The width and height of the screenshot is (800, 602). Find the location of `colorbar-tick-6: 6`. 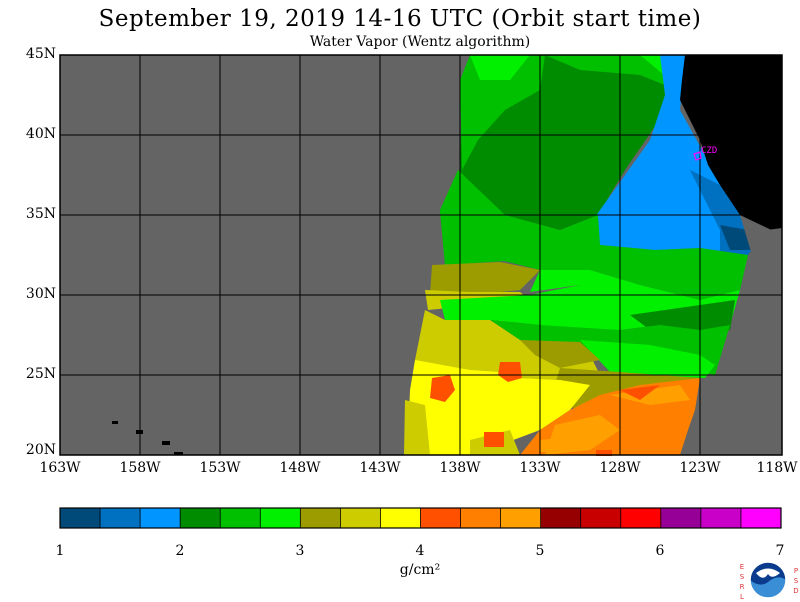

colorbar-tick-6: 6 is located at coordinates (660, 551).